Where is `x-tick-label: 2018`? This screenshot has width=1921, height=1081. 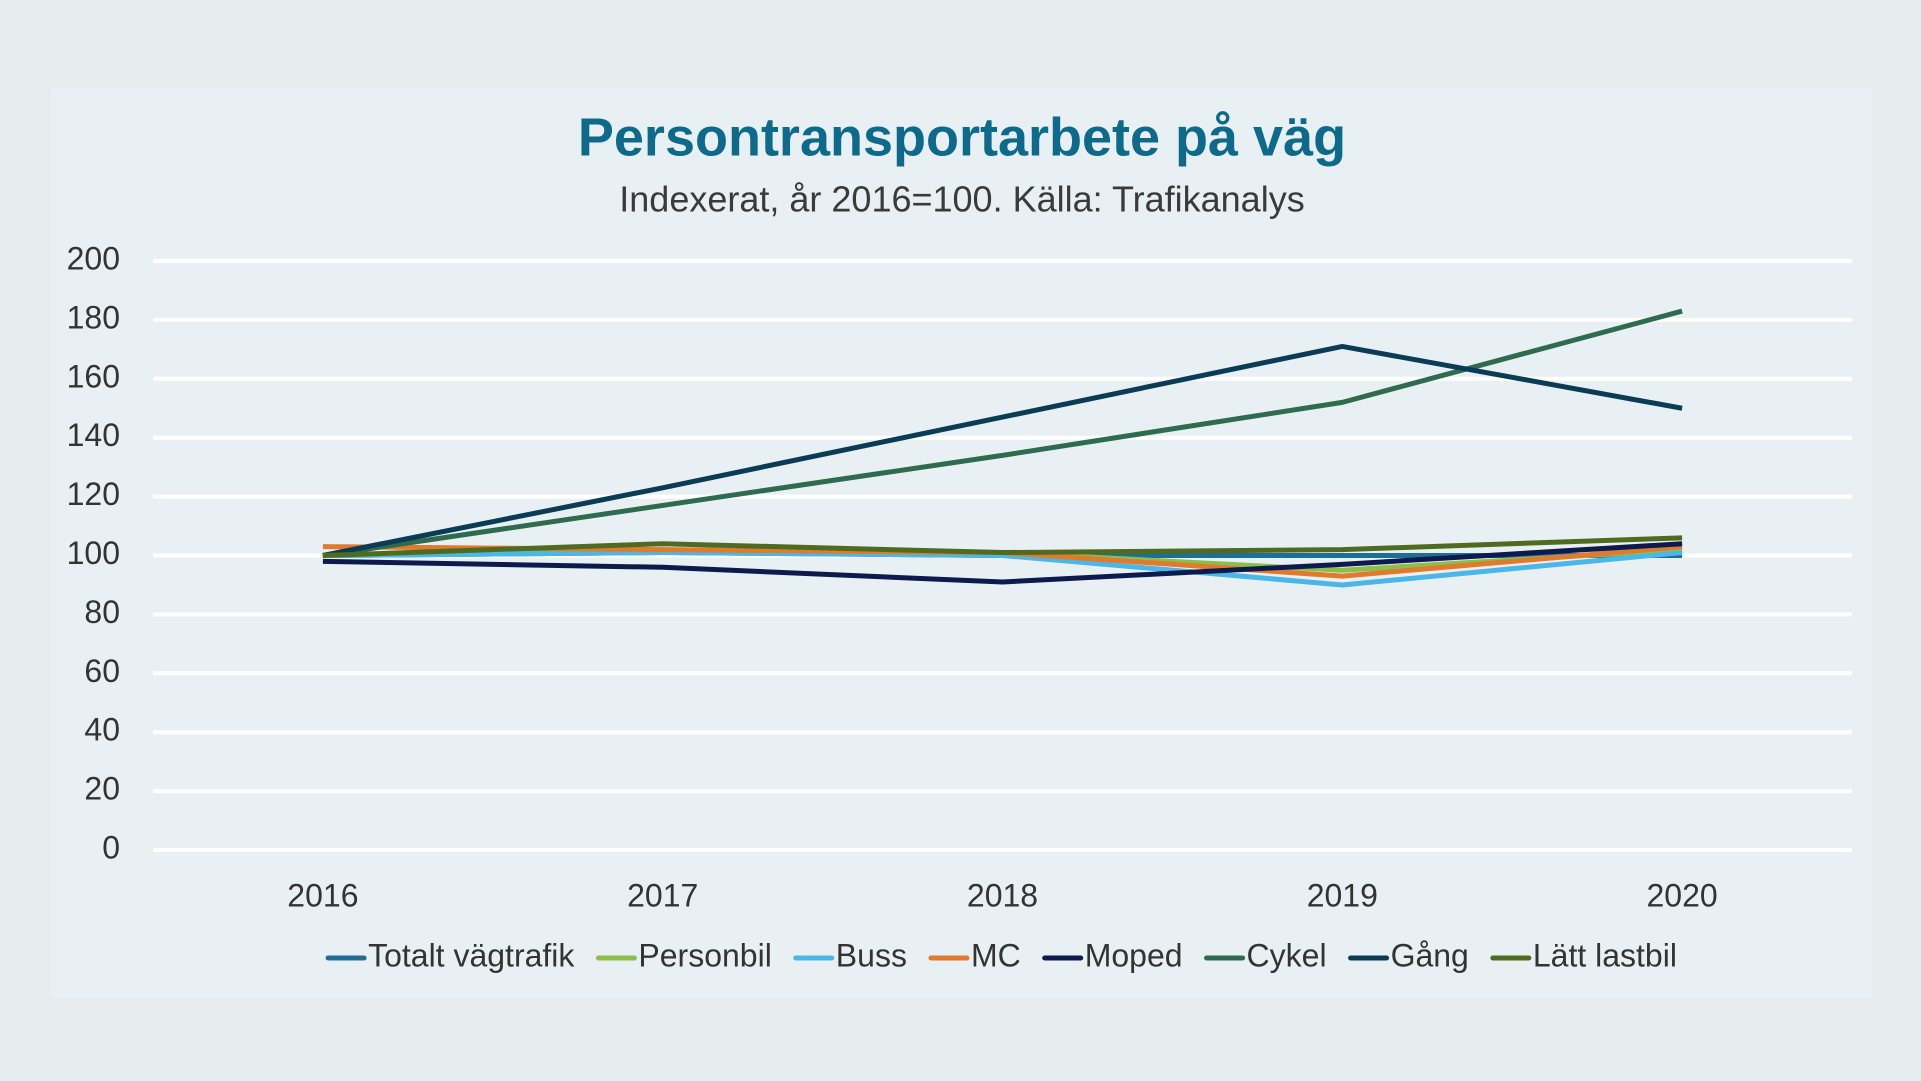
x-tick-label: 2018 is located at coordinates (1002, 895).